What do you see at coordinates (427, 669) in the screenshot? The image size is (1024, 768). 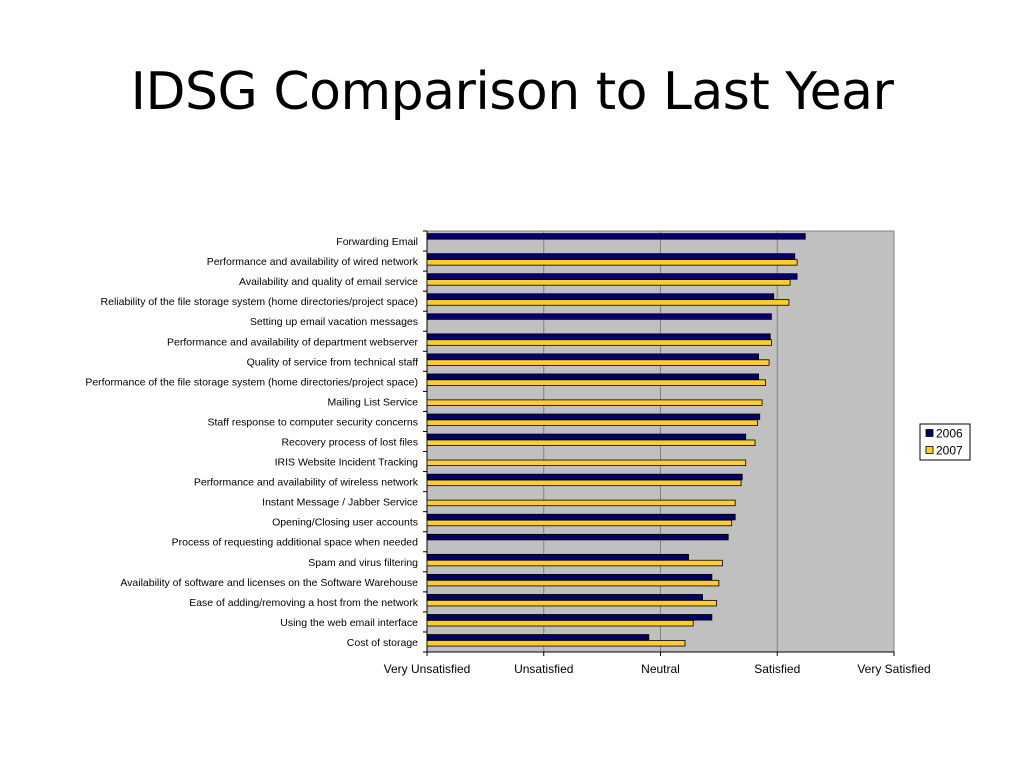 I see `x-tick-label: Very Unsatisfied` at bounding box center [427, 669].